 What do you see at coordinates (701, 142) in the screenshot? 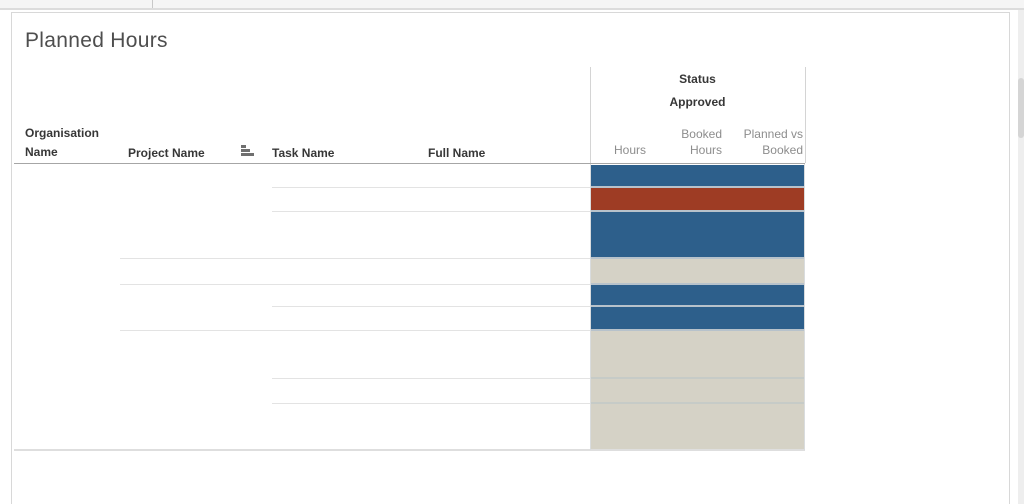
I see `column-header-booked-hours: Booked Hours` at bounding box center [701, 142].